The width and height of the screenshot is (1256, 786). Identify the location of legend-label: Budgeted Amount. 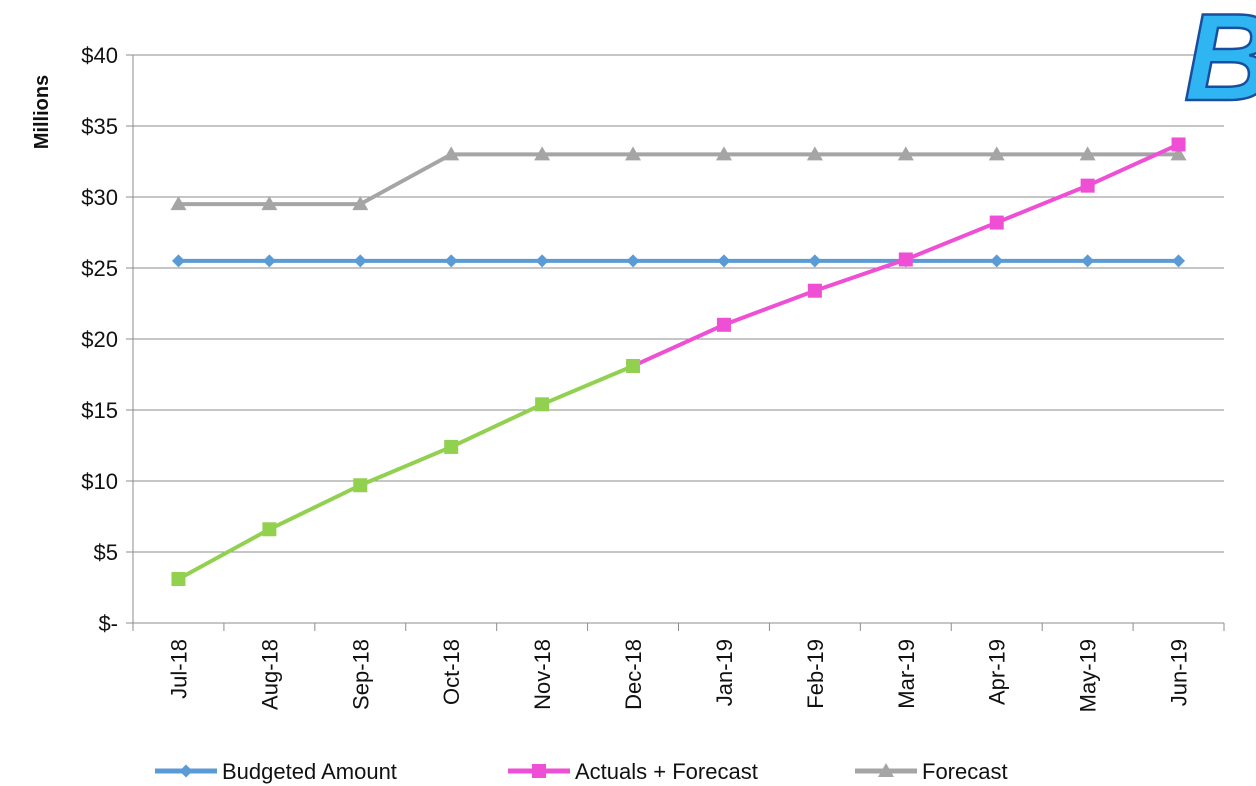
(309, 771).